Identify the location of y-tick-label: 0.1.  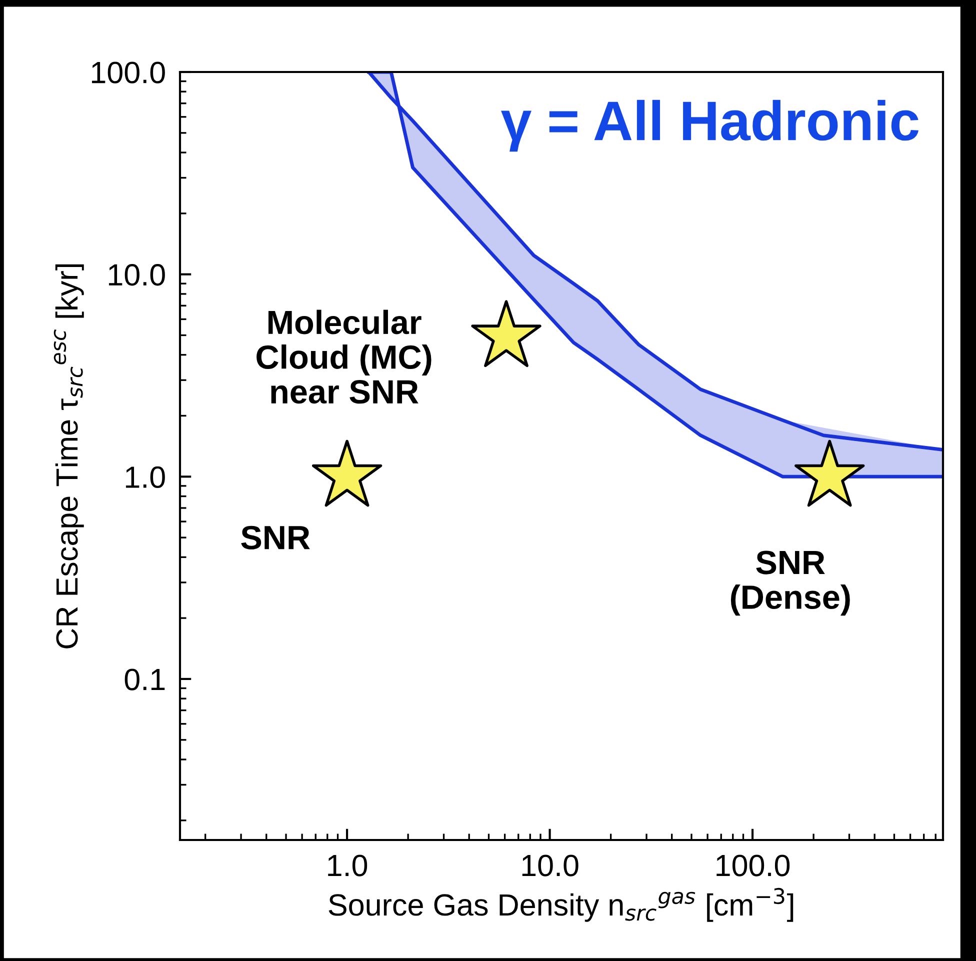
(144, 679).